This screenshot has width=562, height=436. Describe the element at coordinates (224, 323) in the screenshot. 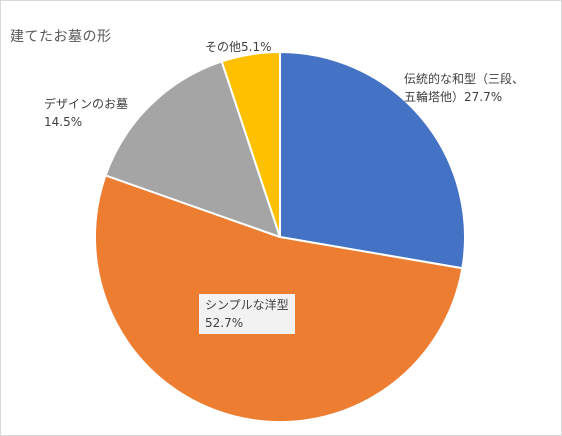

I see `data-label-line: 52.7%` at that location.